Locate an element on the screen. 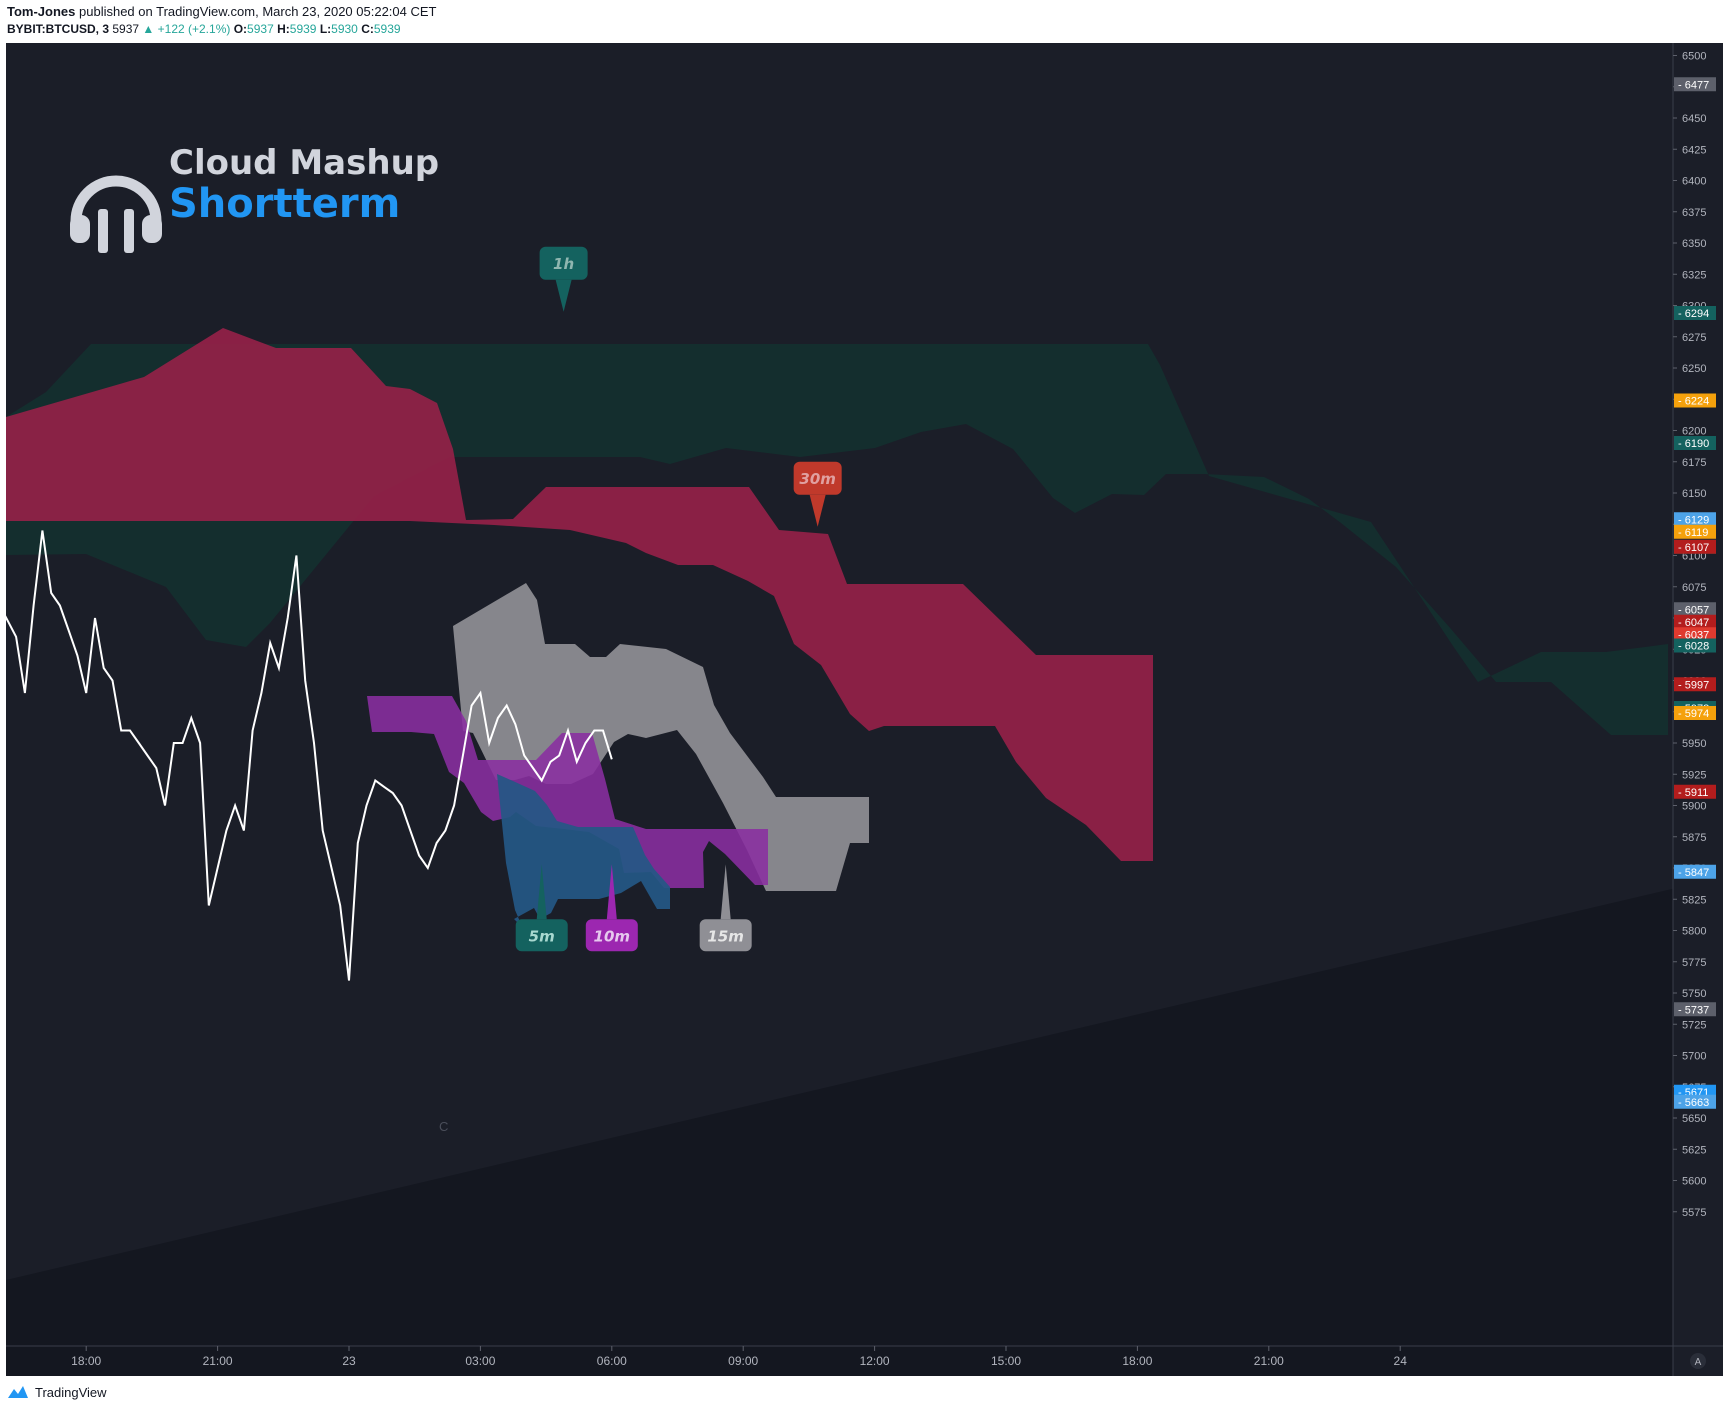 The width and height of the screenshot is (1730, 1410). callout-label: 15m is located at coordinates (725, 936).